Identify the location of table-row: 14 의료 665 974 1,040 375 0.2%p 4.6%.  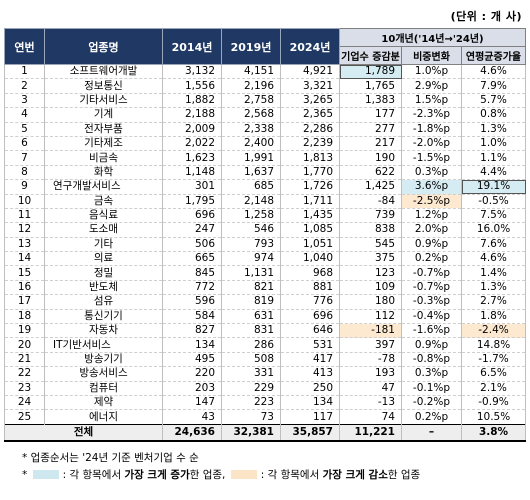
(265, 259).